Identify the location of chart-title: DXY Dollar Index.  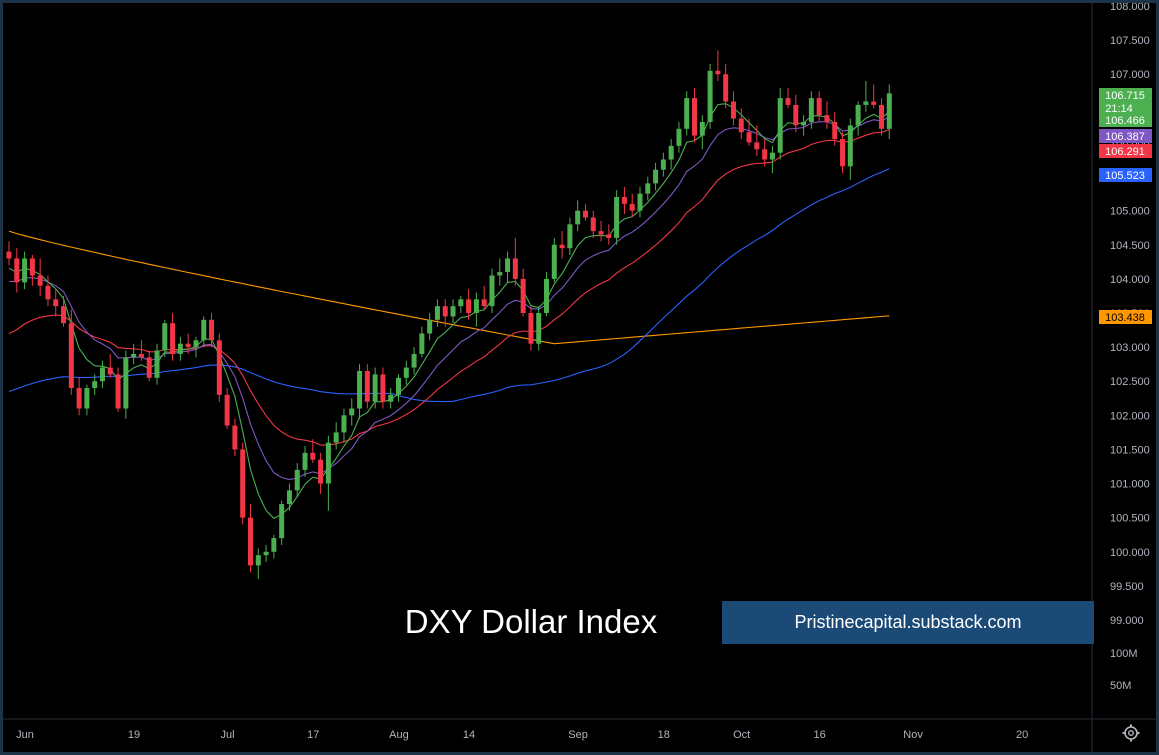
(531, 621).